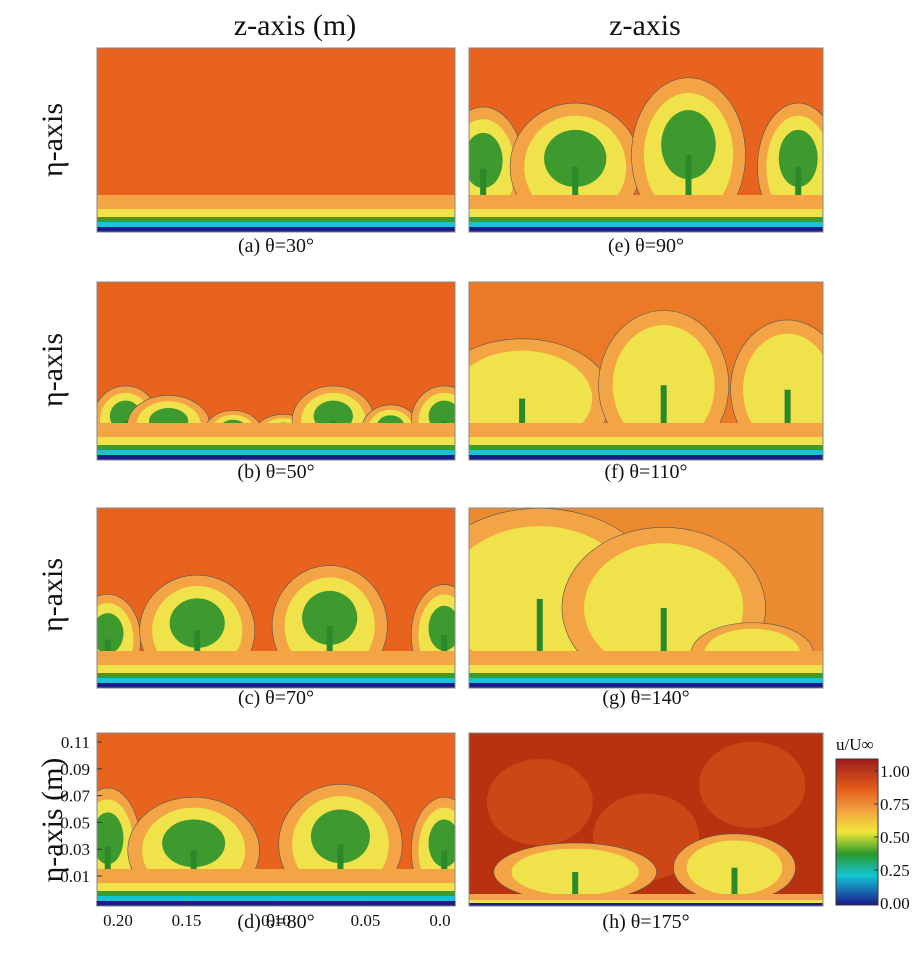  Describe the element at coordinates (645, 472) in the screenshot. I see `panel-caption: (f) θ=110°` at that location.